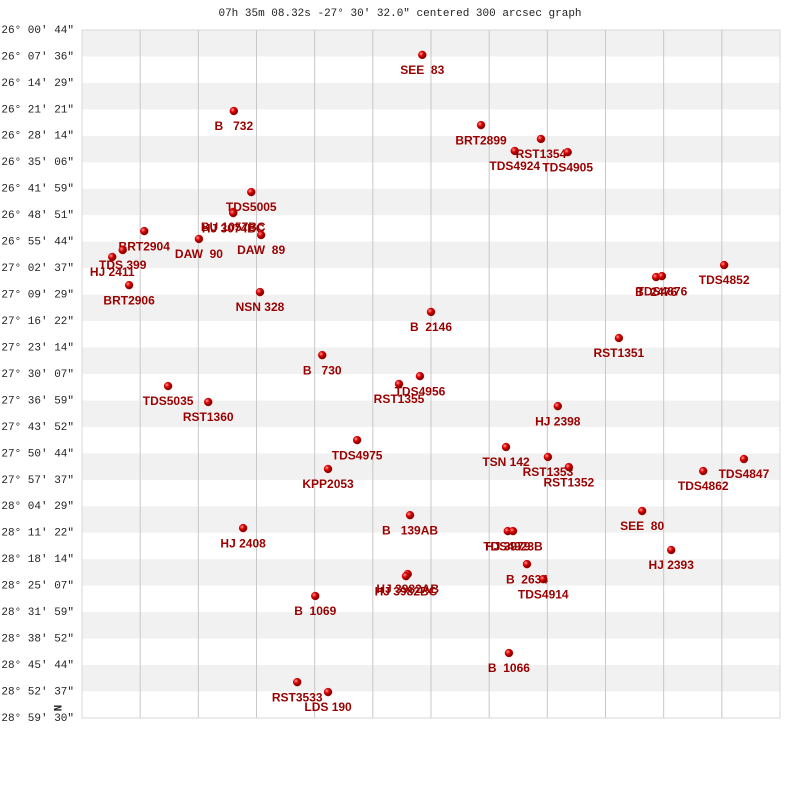 Image resolution: width=800 pixels, height=800 pixels. What do you see at coordinates (251, 207) in the screenshot?
I see `star-label: TDS5005` at bounding box center [251, 207].